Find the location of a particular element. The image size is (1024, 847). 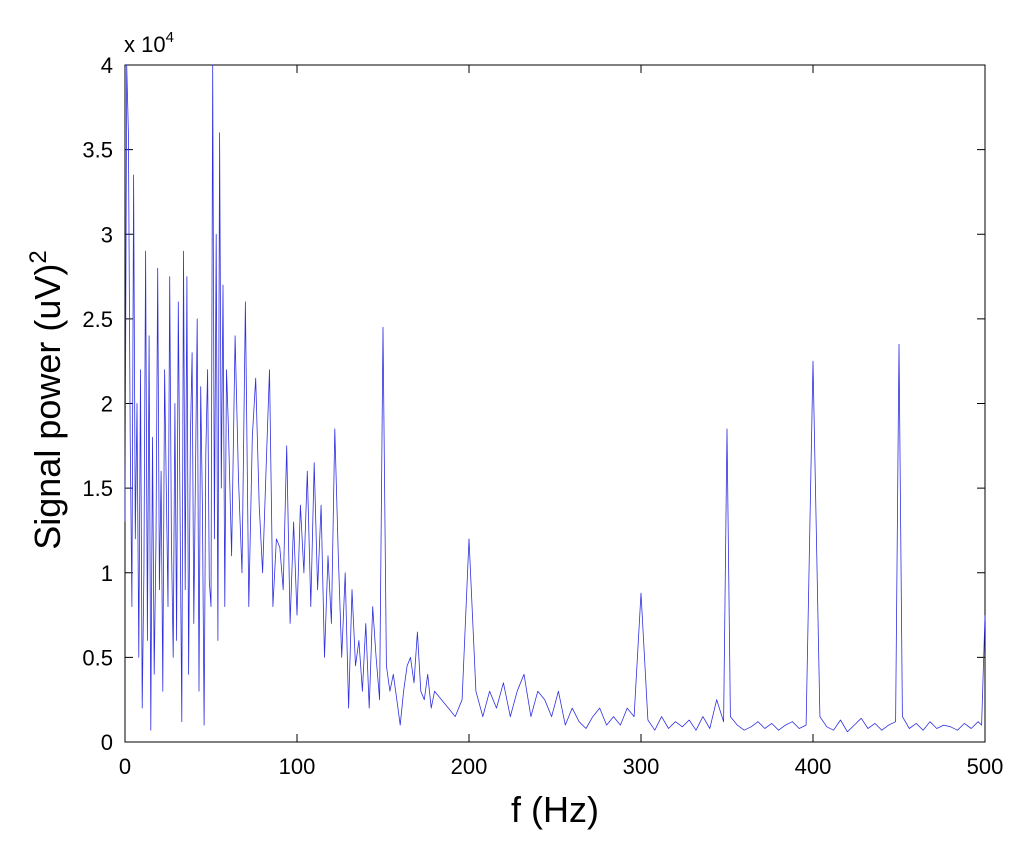

y-axis-title: Signal power (uV)2 is located at coordinates (46, 400).